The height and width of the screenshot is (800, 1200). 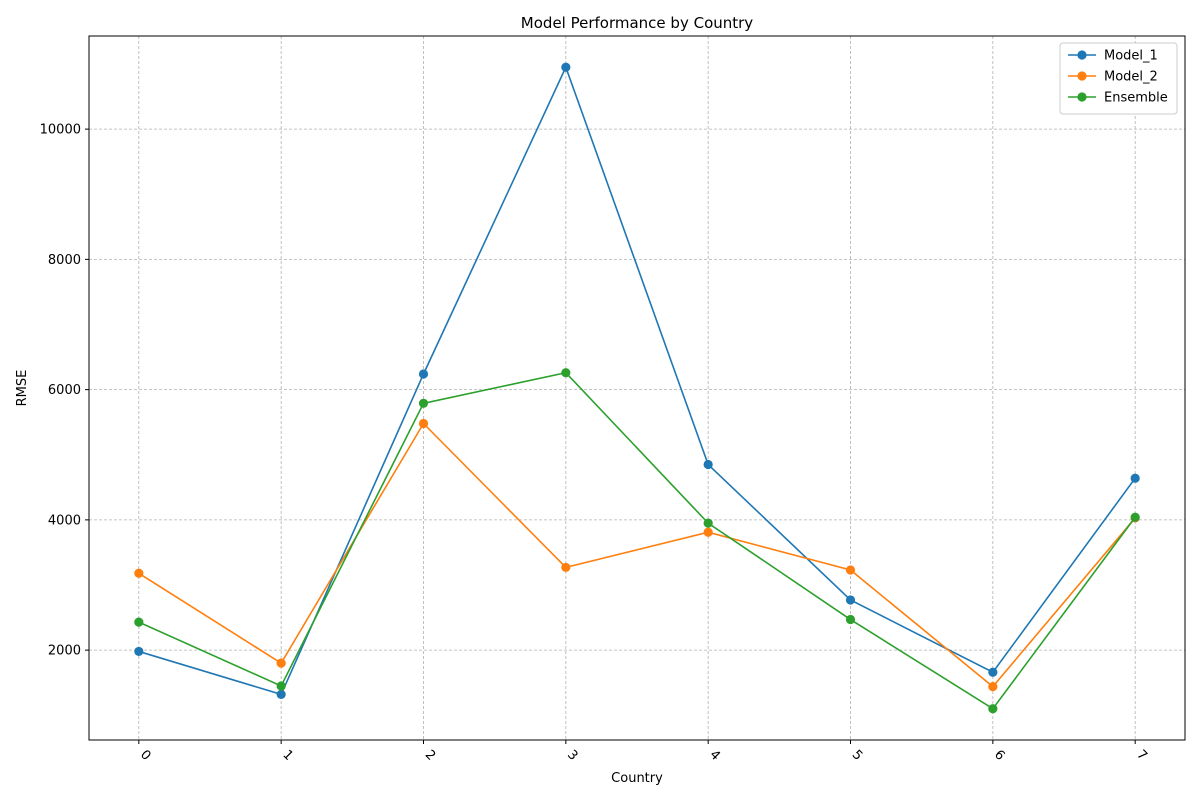 What do you see at coordinates (60, 130) in the screenshot?
I see `y-tick-label: 10000` at bounding box center [60, 130].